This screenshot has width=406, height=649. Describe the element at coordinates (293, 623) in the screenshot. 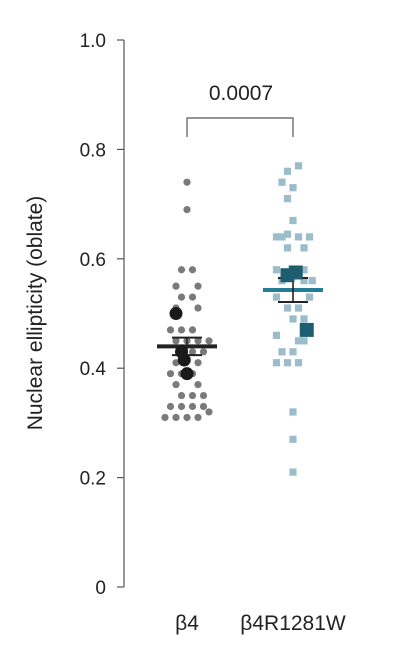

I see `x-category-label: β4R1281W` at that location.